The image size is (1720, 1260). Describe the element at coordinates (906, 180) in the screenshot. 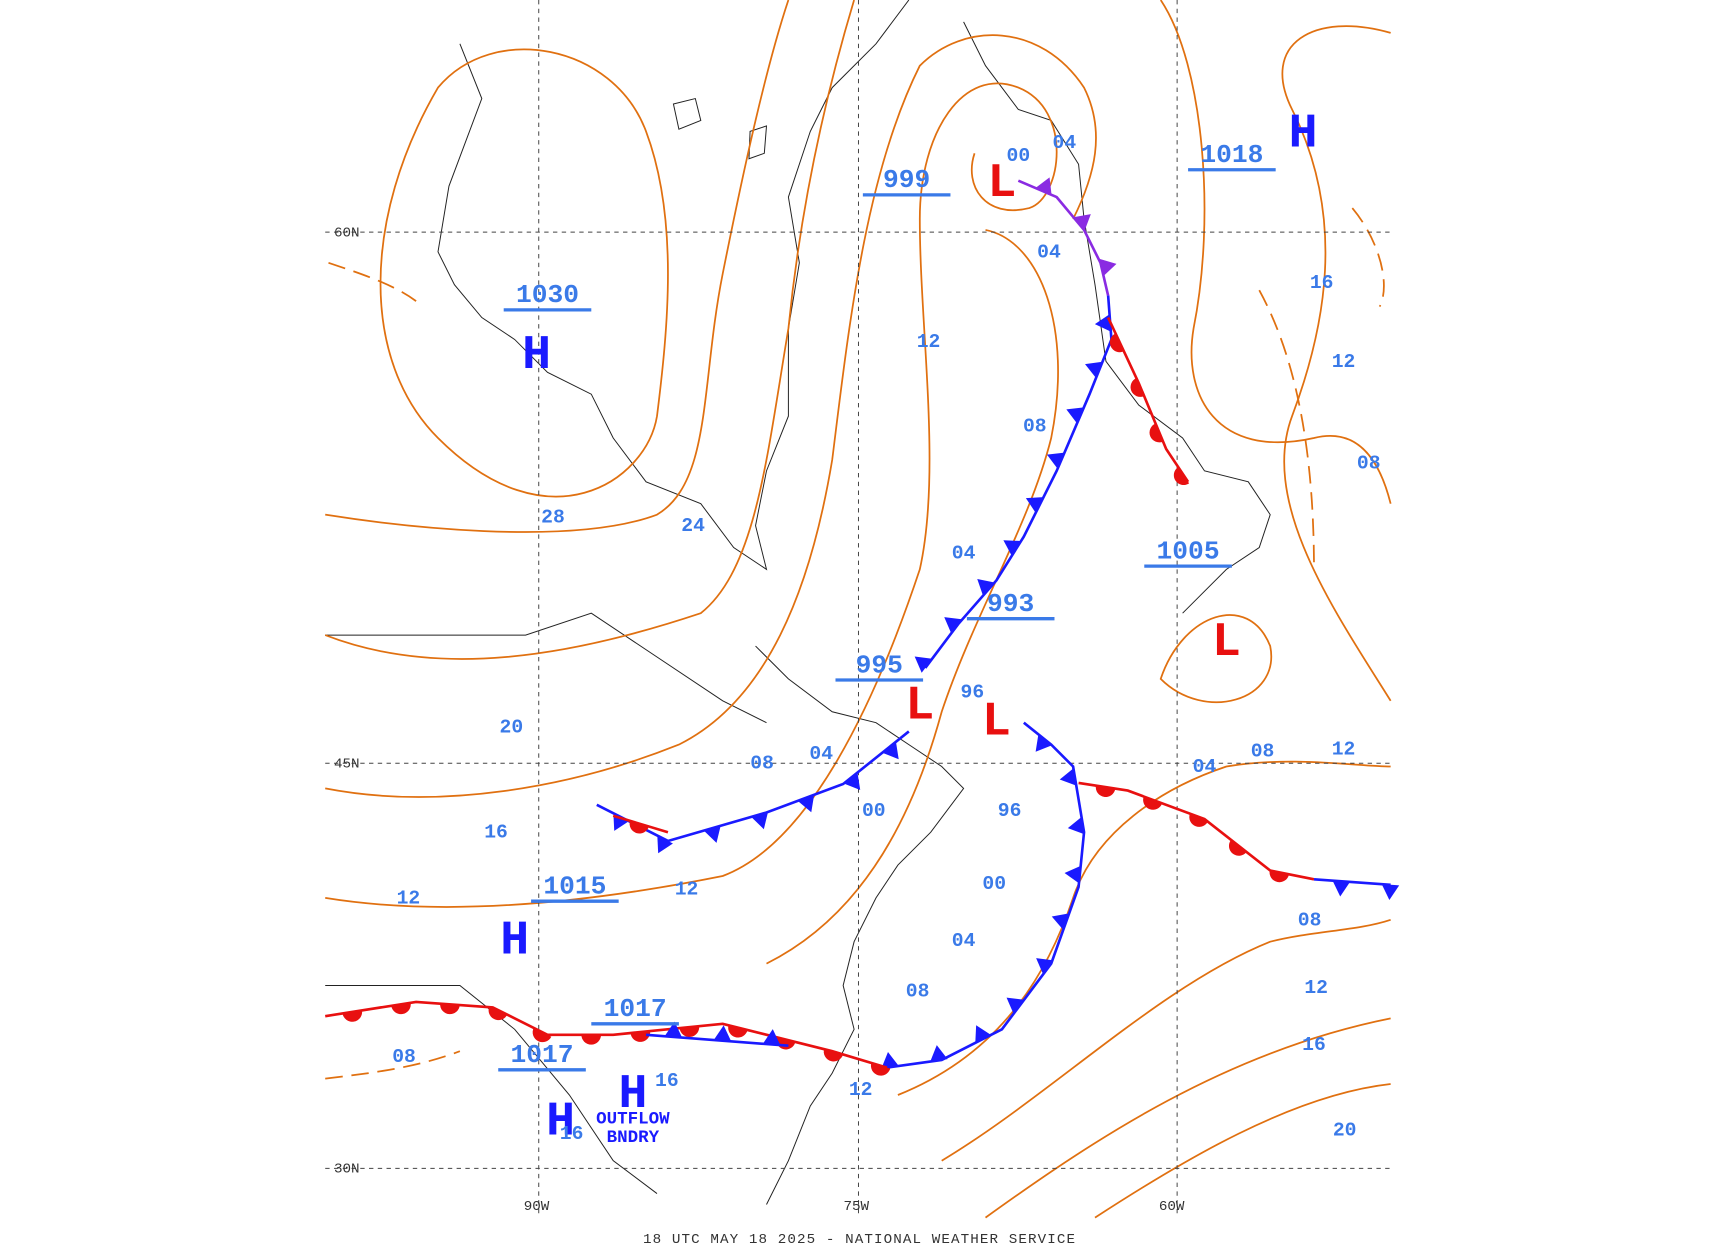

I see `central-pressure: 999` at that location.